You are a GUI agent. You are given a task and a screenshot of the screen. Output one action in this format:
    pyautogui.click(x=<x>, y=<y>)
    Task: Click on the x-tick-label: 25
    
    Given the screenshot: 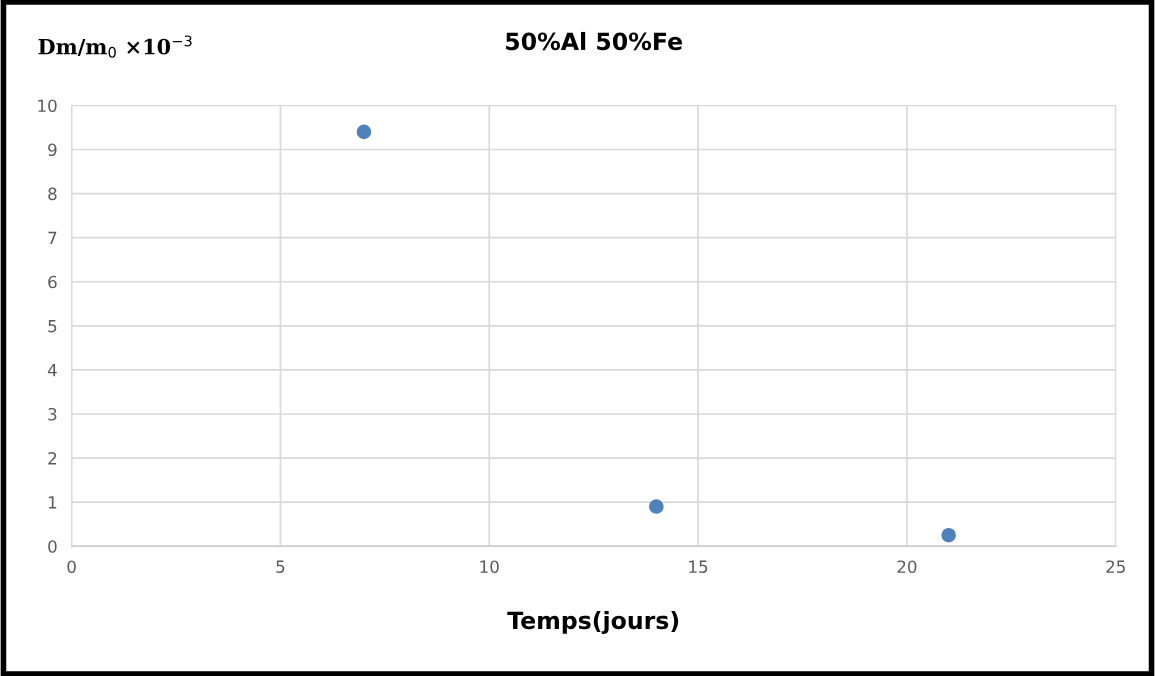 What is the action you would take?
    pyautogui.click(x=1115, y=566)
    